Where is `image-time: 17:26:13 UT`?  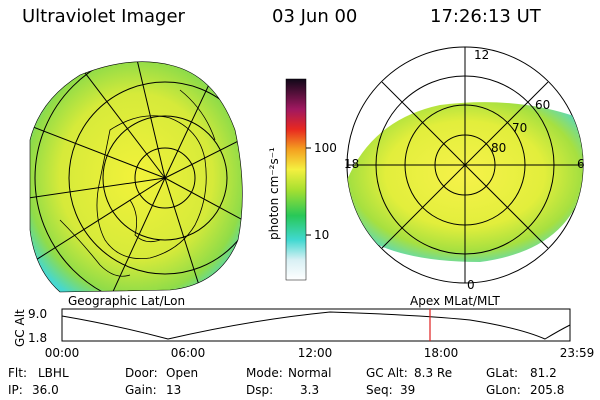
image-time: 17:26:13 UT is located at coordinates (485, 16).